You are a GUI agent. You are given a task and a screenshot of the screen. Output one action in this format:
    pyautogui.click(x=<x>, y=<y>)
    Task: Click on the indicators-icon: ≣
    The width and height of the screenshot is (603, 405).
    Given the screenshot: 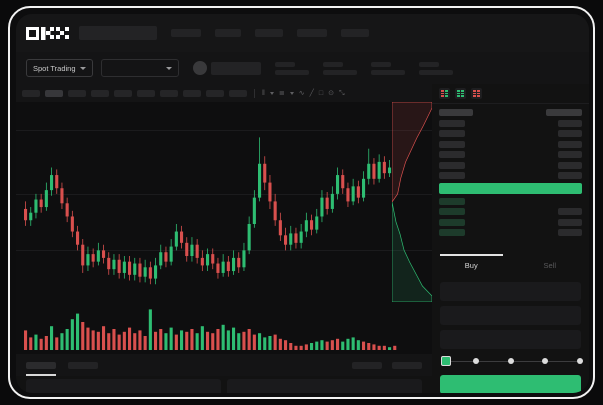 What is the action you would take?
    pyautogui.click(x=281, y=93)
    